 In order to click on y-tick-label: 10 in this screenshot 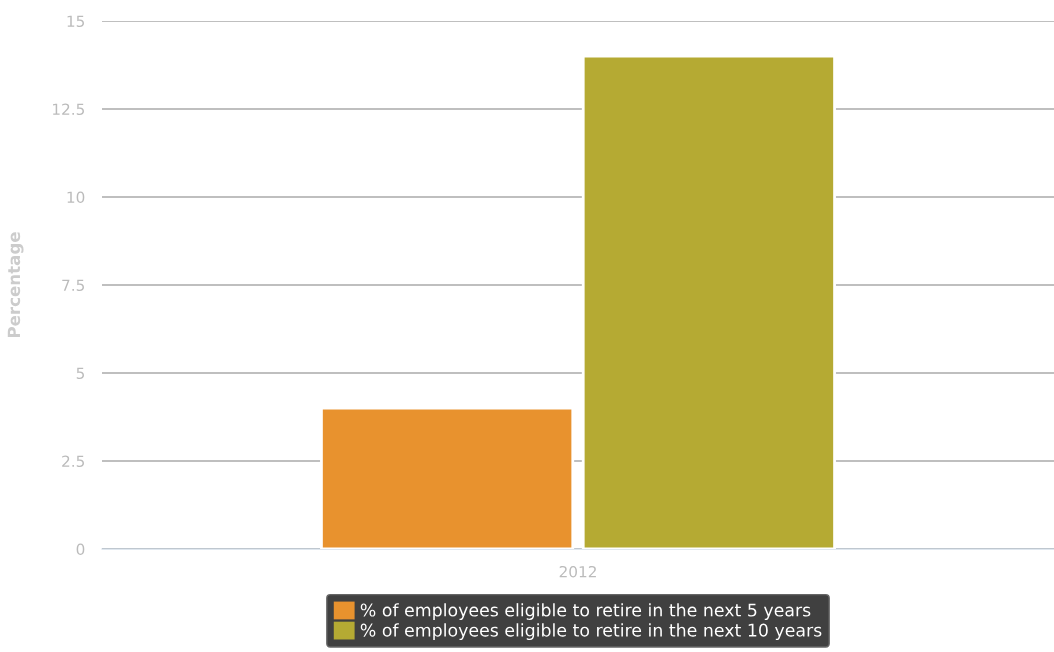, I will do `click(76, 197)`.